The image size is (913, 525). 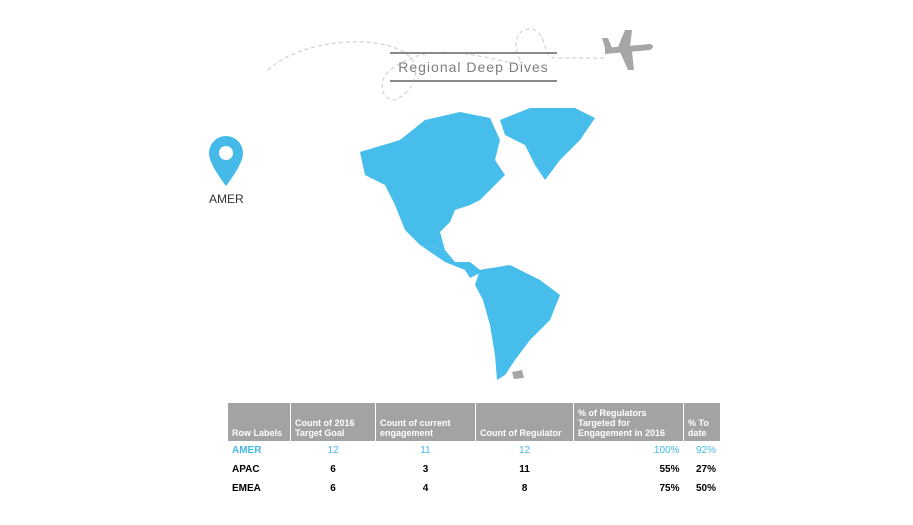 What do you see at coordinates (226, 161) in the screenshot?
I see `map-pin-icon` at bounding box center [226, 161].